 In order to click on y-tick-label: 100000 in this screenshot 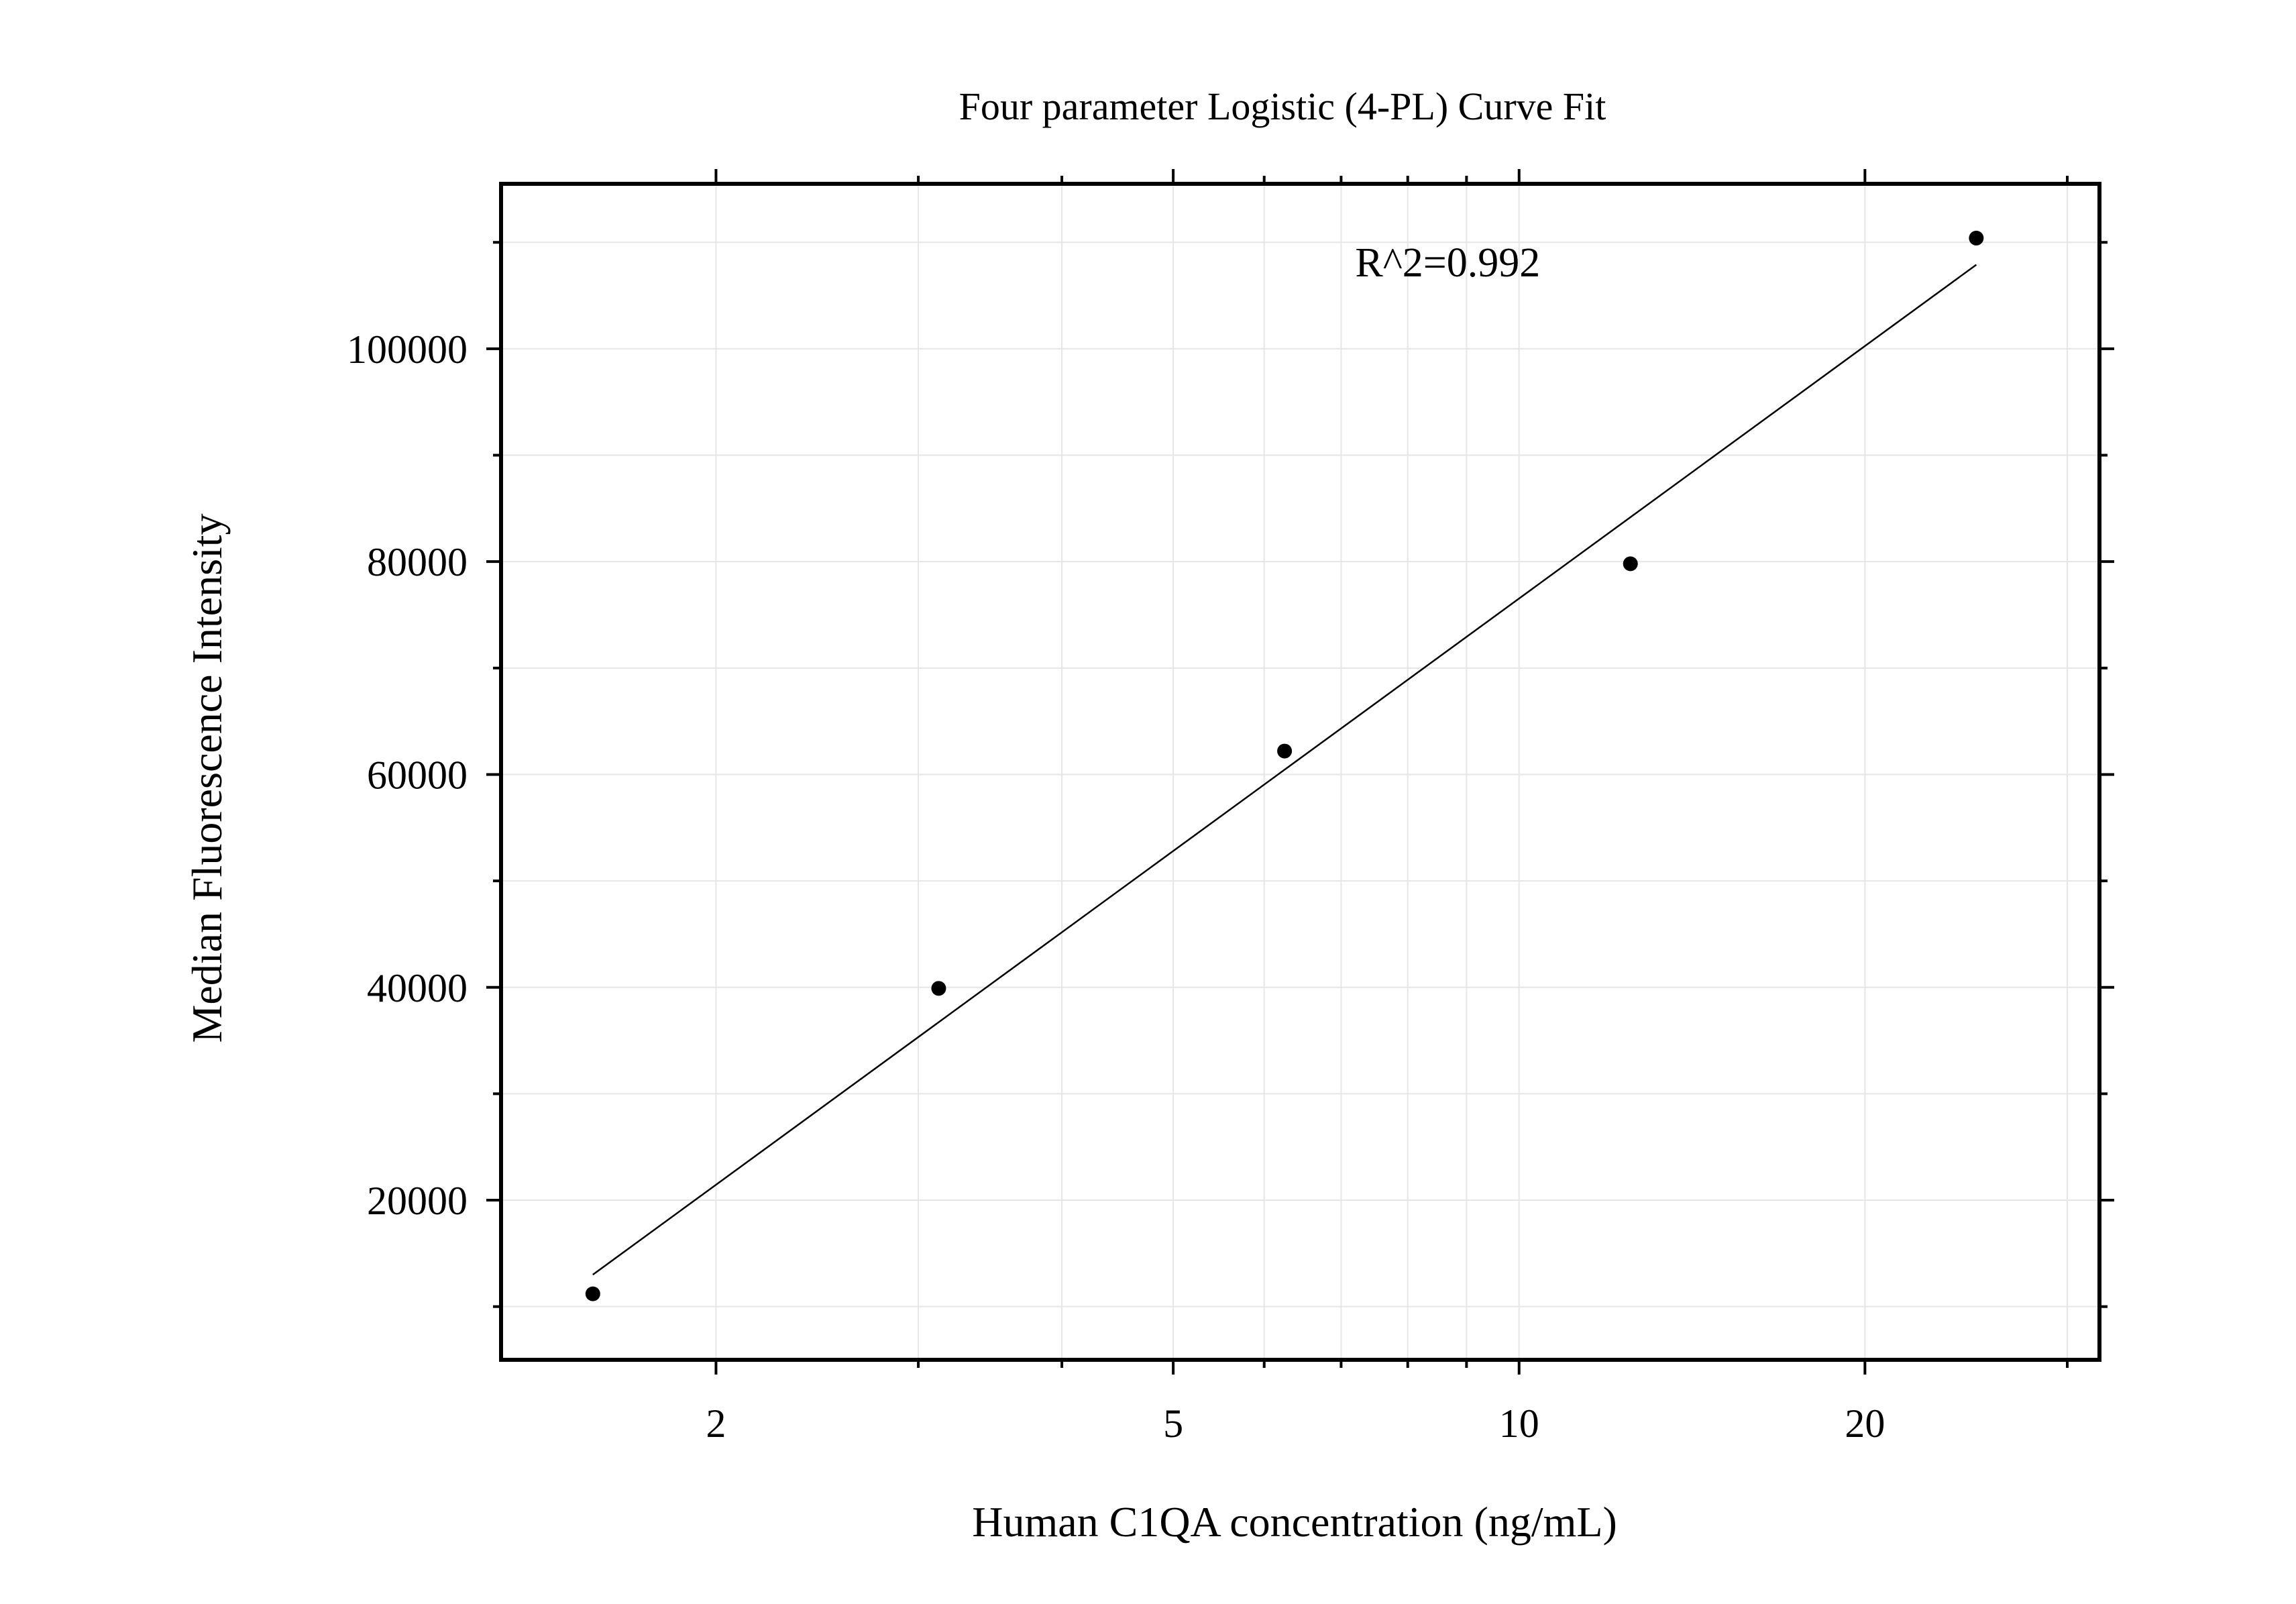, I will do `click(407, 349)`.